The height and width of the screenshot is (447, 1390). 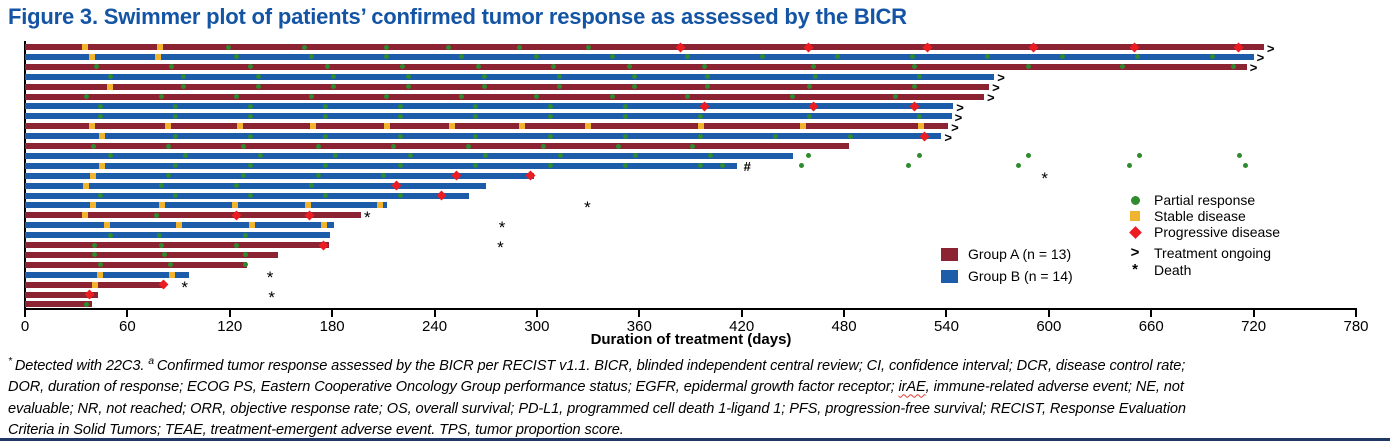 What do you see at coordinates (230, 326) in the screenshot?
I see `x-tick-label: 120` at bounding box center [230, 326].